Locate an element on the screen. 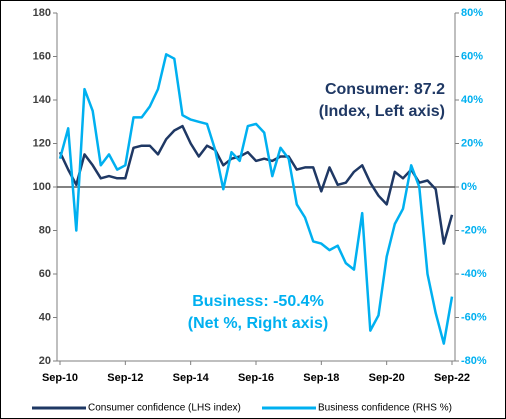 The height and width of the screenshot is (419, 506). x-tick-label: Sep-20 is located at coordinates (387, 378).